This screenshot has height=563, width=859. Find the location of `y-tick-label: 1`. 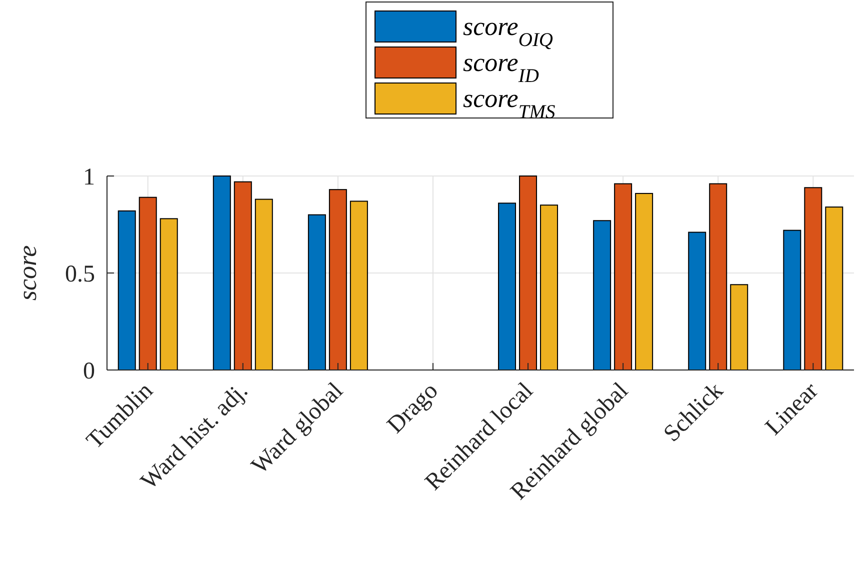

y-tick-label: 1 is located at coordinates (89, 177).